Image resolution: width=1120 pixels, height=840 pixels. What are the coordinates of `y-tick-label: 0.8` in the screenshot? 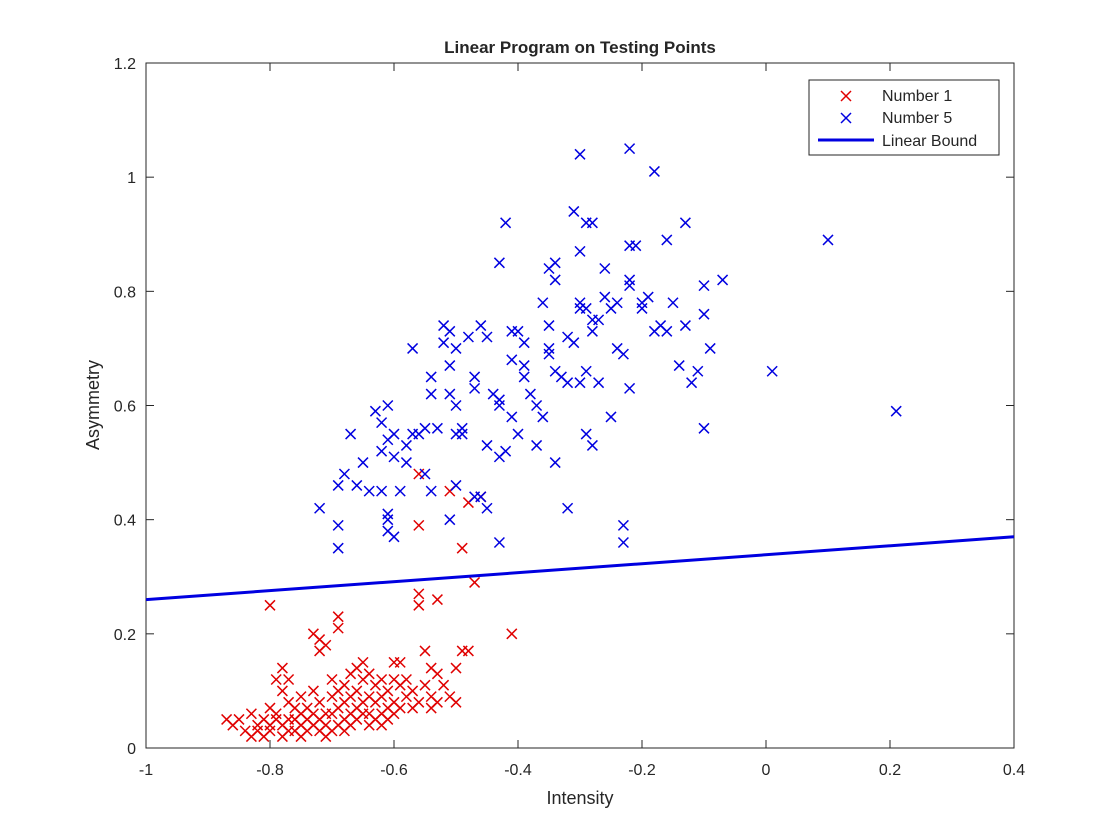 It's located at (125, 292).